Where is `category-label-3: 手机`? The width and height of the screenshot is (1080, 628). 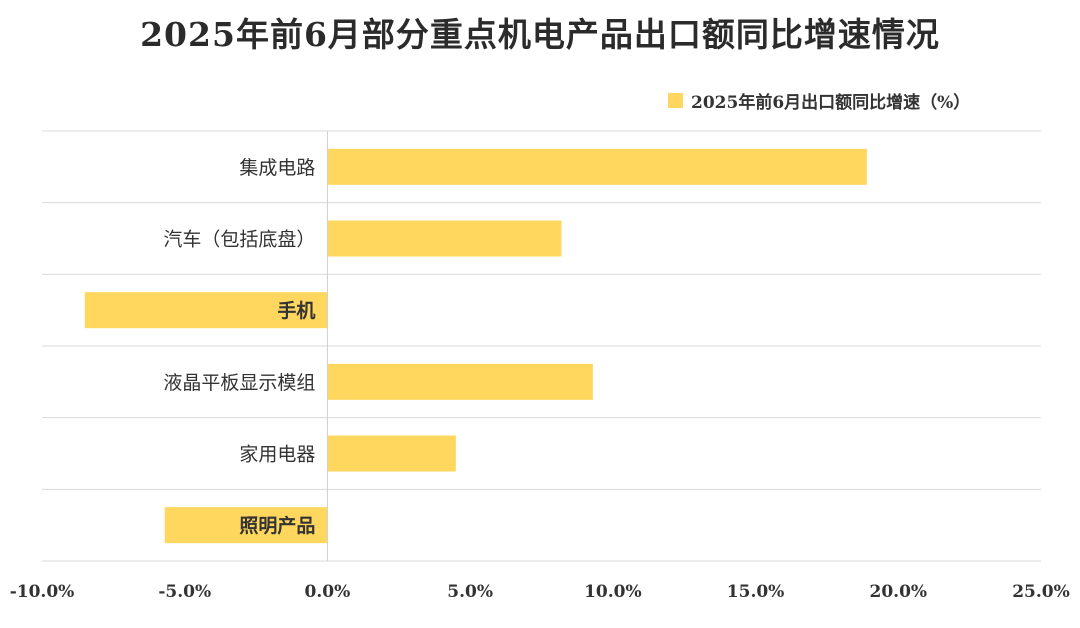
category-label-3: 手机 is located at coordinates (296, 310).